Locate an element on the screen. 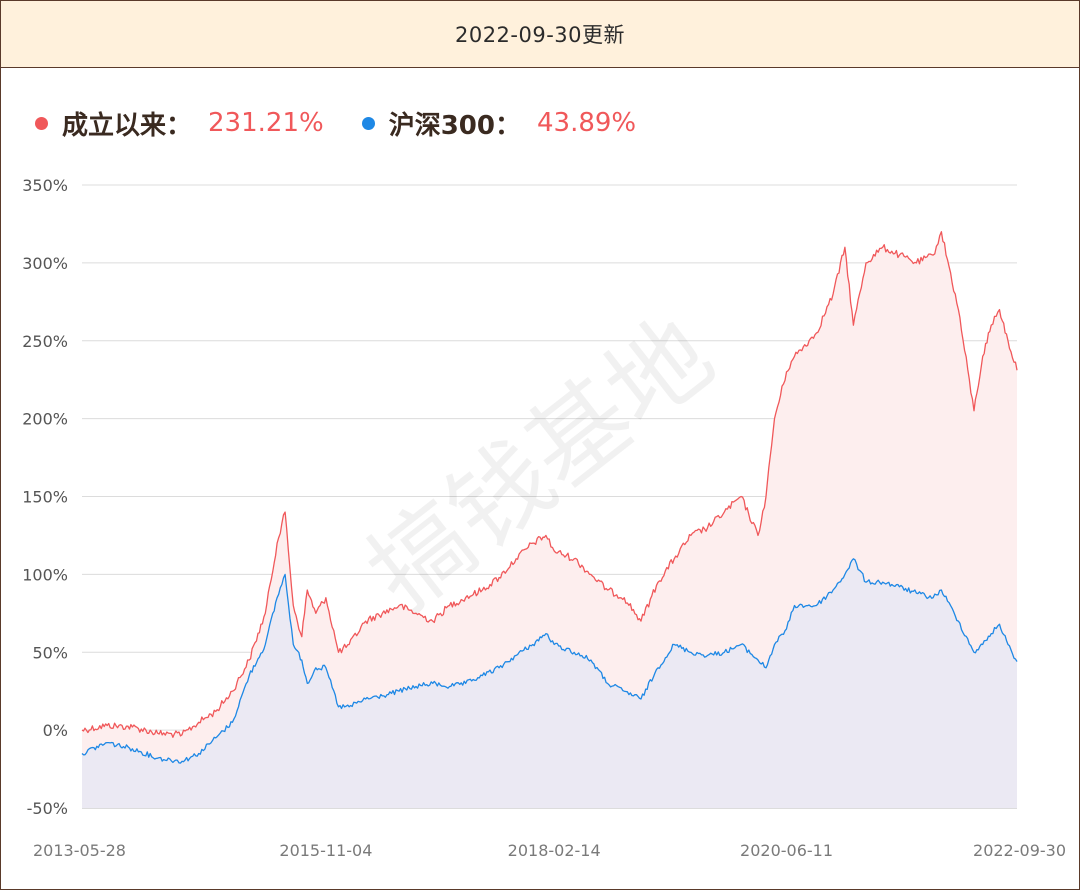 This screenshot has height=890, width=1080. legend-value-index: 43.89% is located at coordinates (586, 123).